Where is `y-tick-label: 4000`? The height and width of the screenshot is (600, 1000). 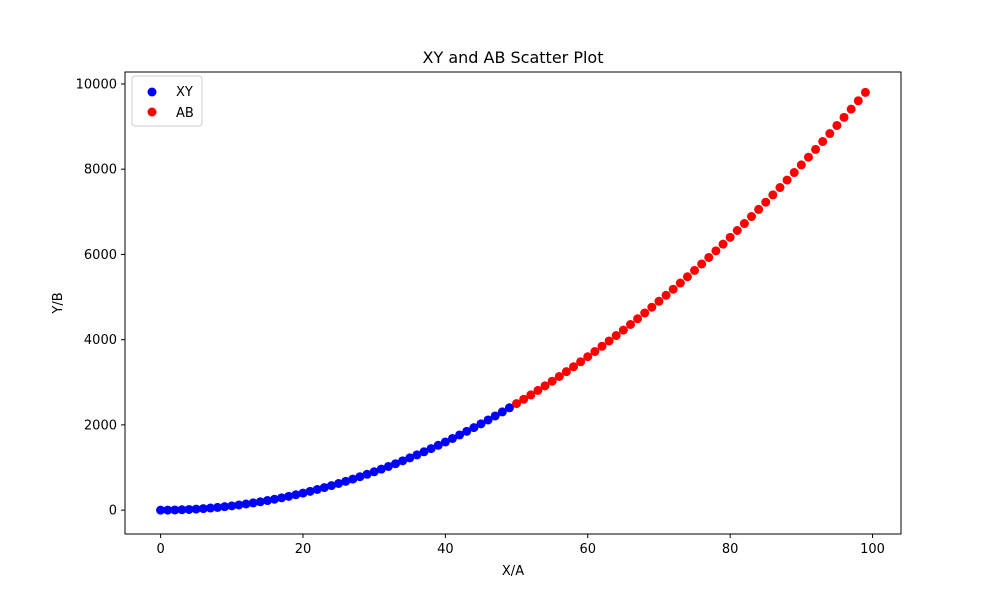 y-tick-label: 4000 is located at coordinates (100, 340).